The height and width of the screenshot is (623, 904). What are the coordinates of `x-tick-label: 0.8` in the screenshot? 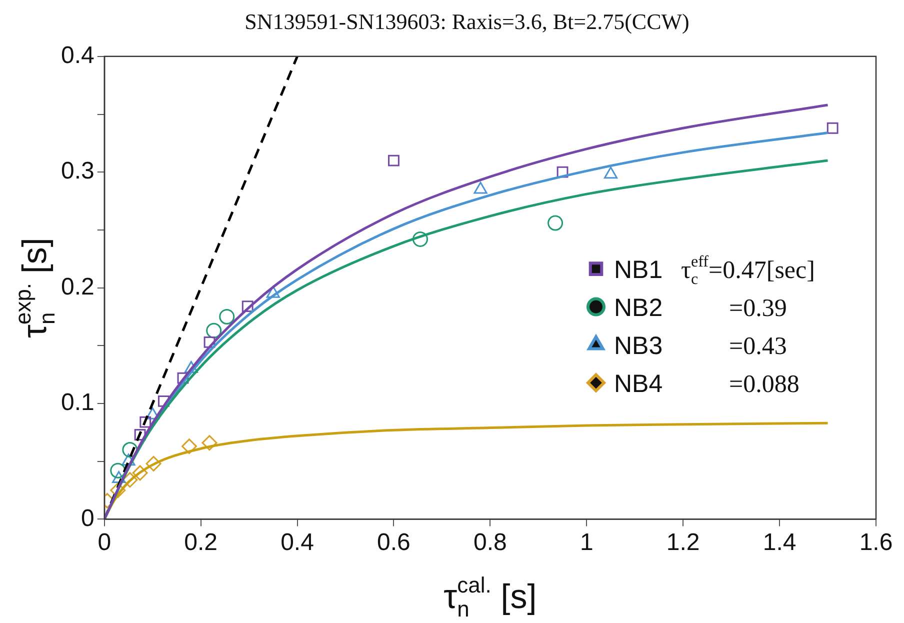 It's located at (490, 542).